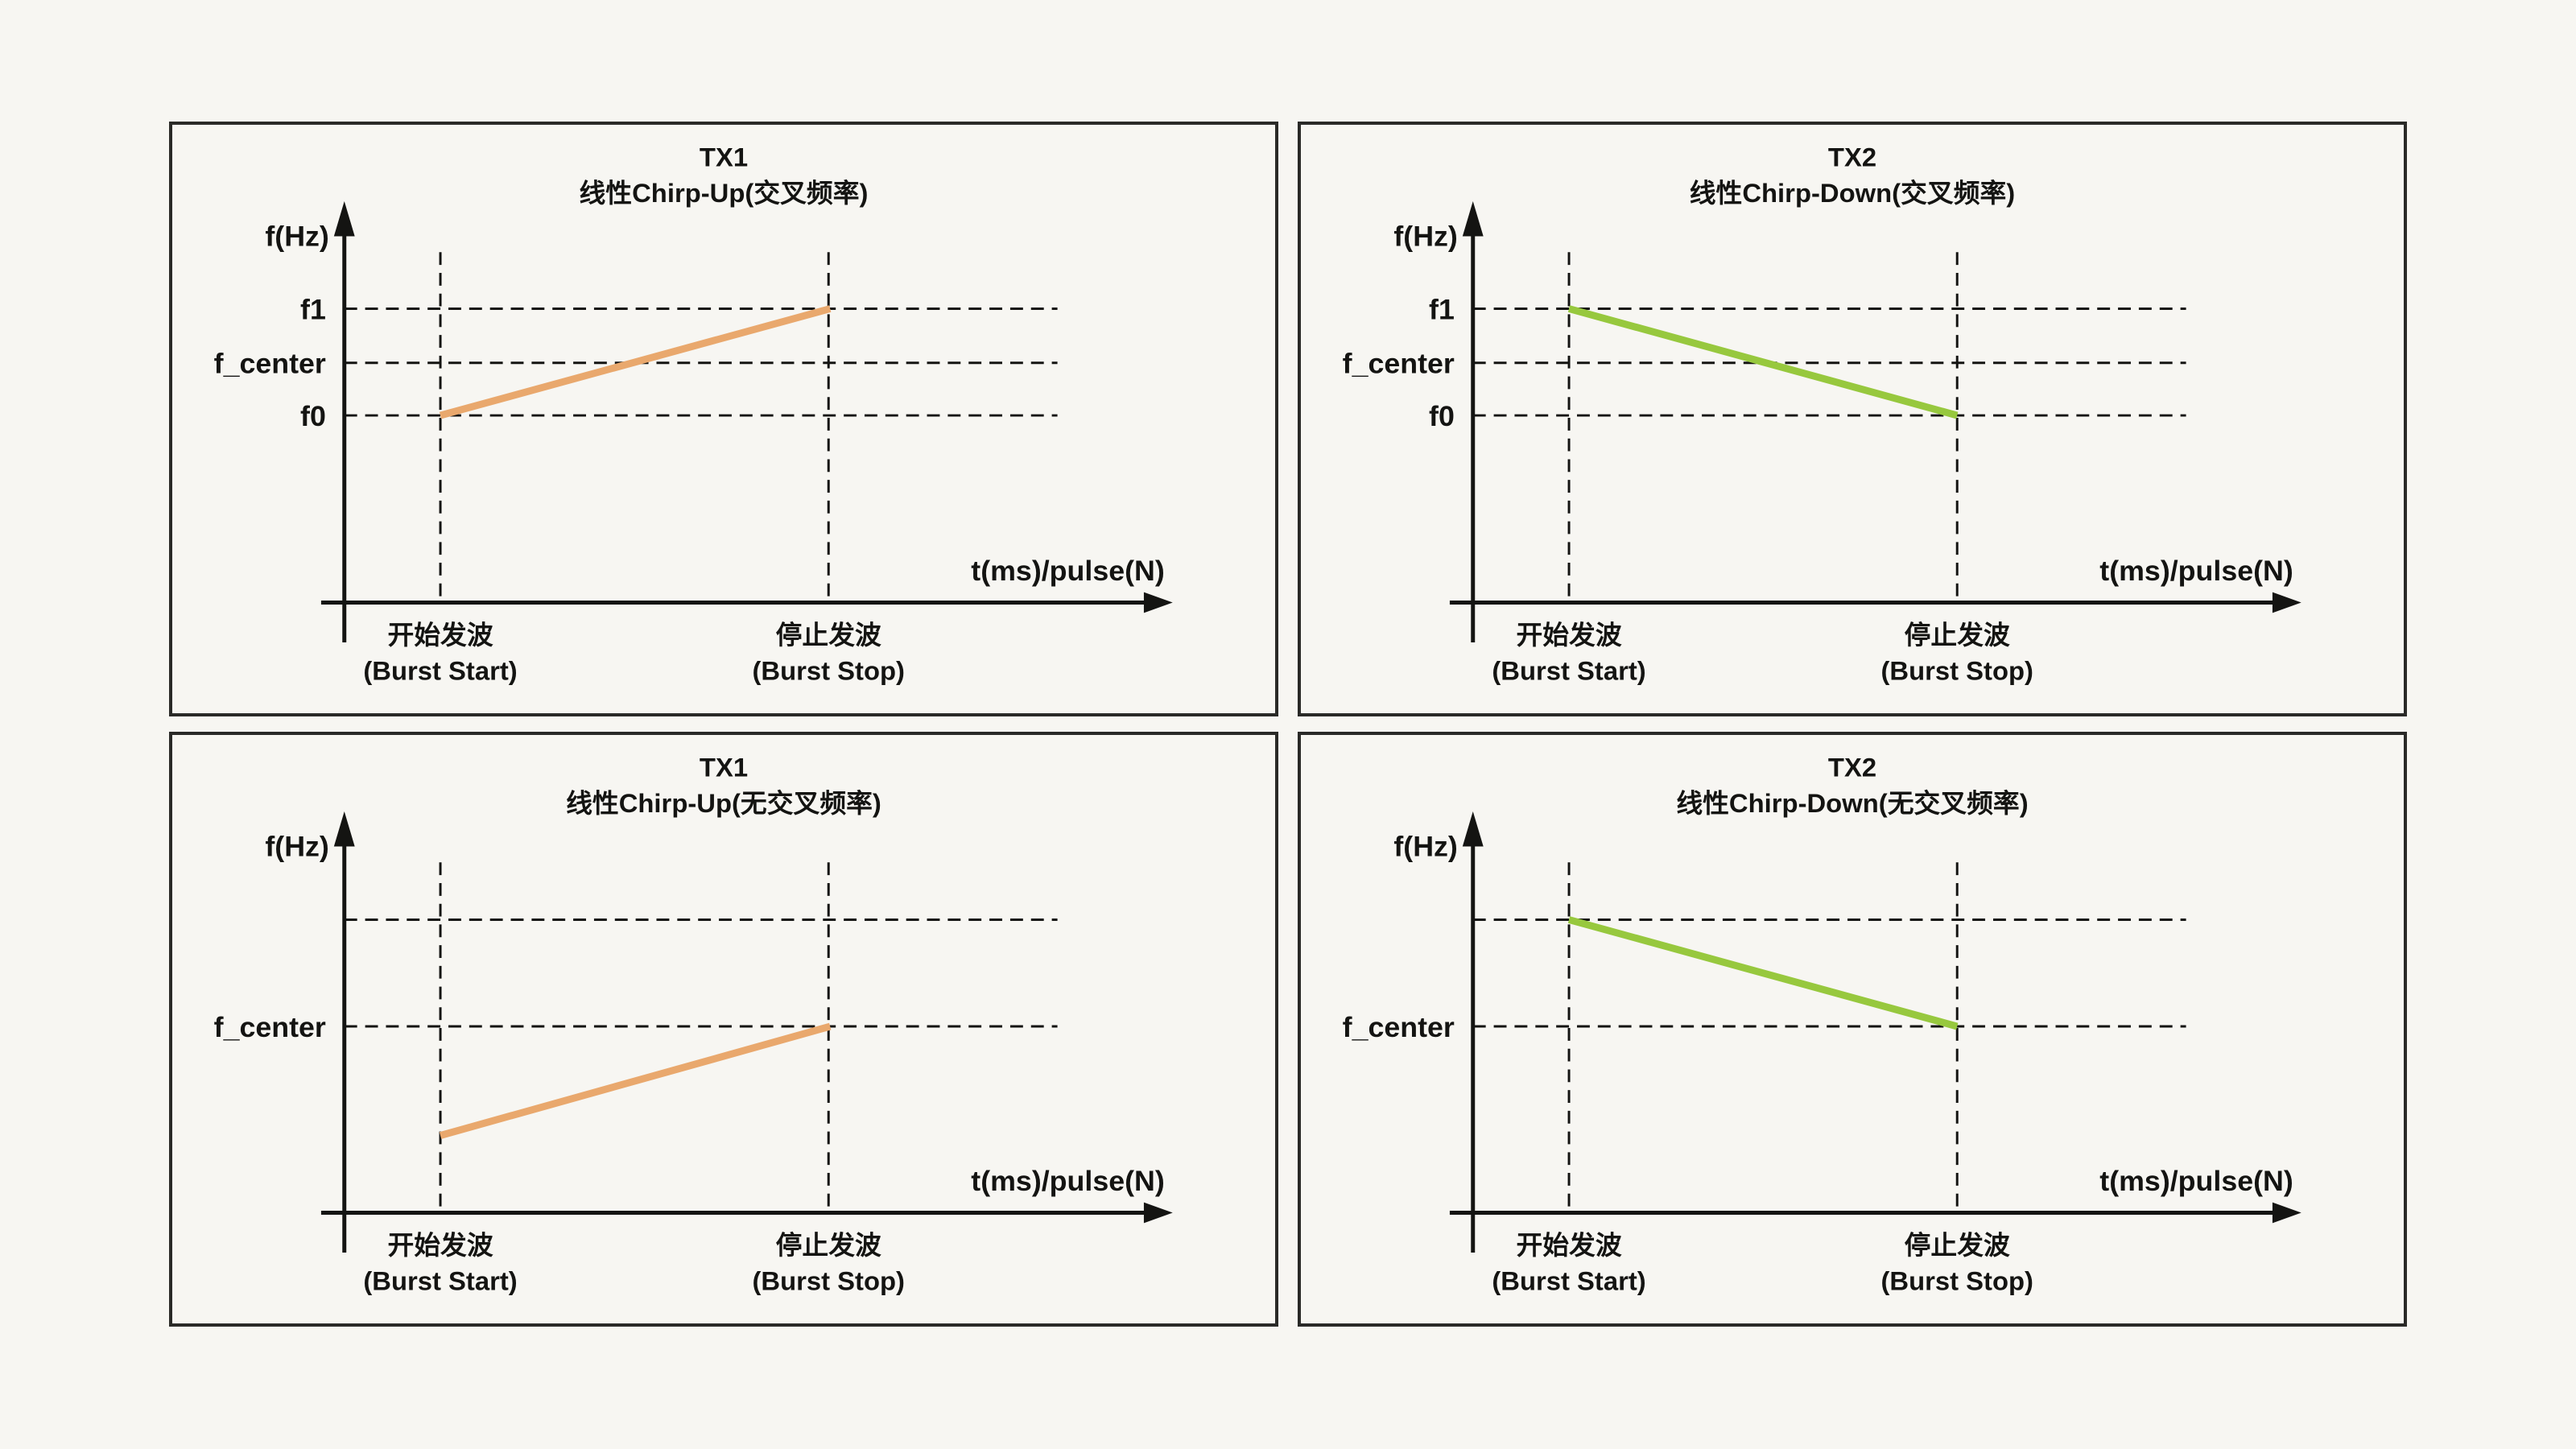  I want to click on panel-subtitle: 线性Chirp-Down(交叉频率), so click(1853, 193).